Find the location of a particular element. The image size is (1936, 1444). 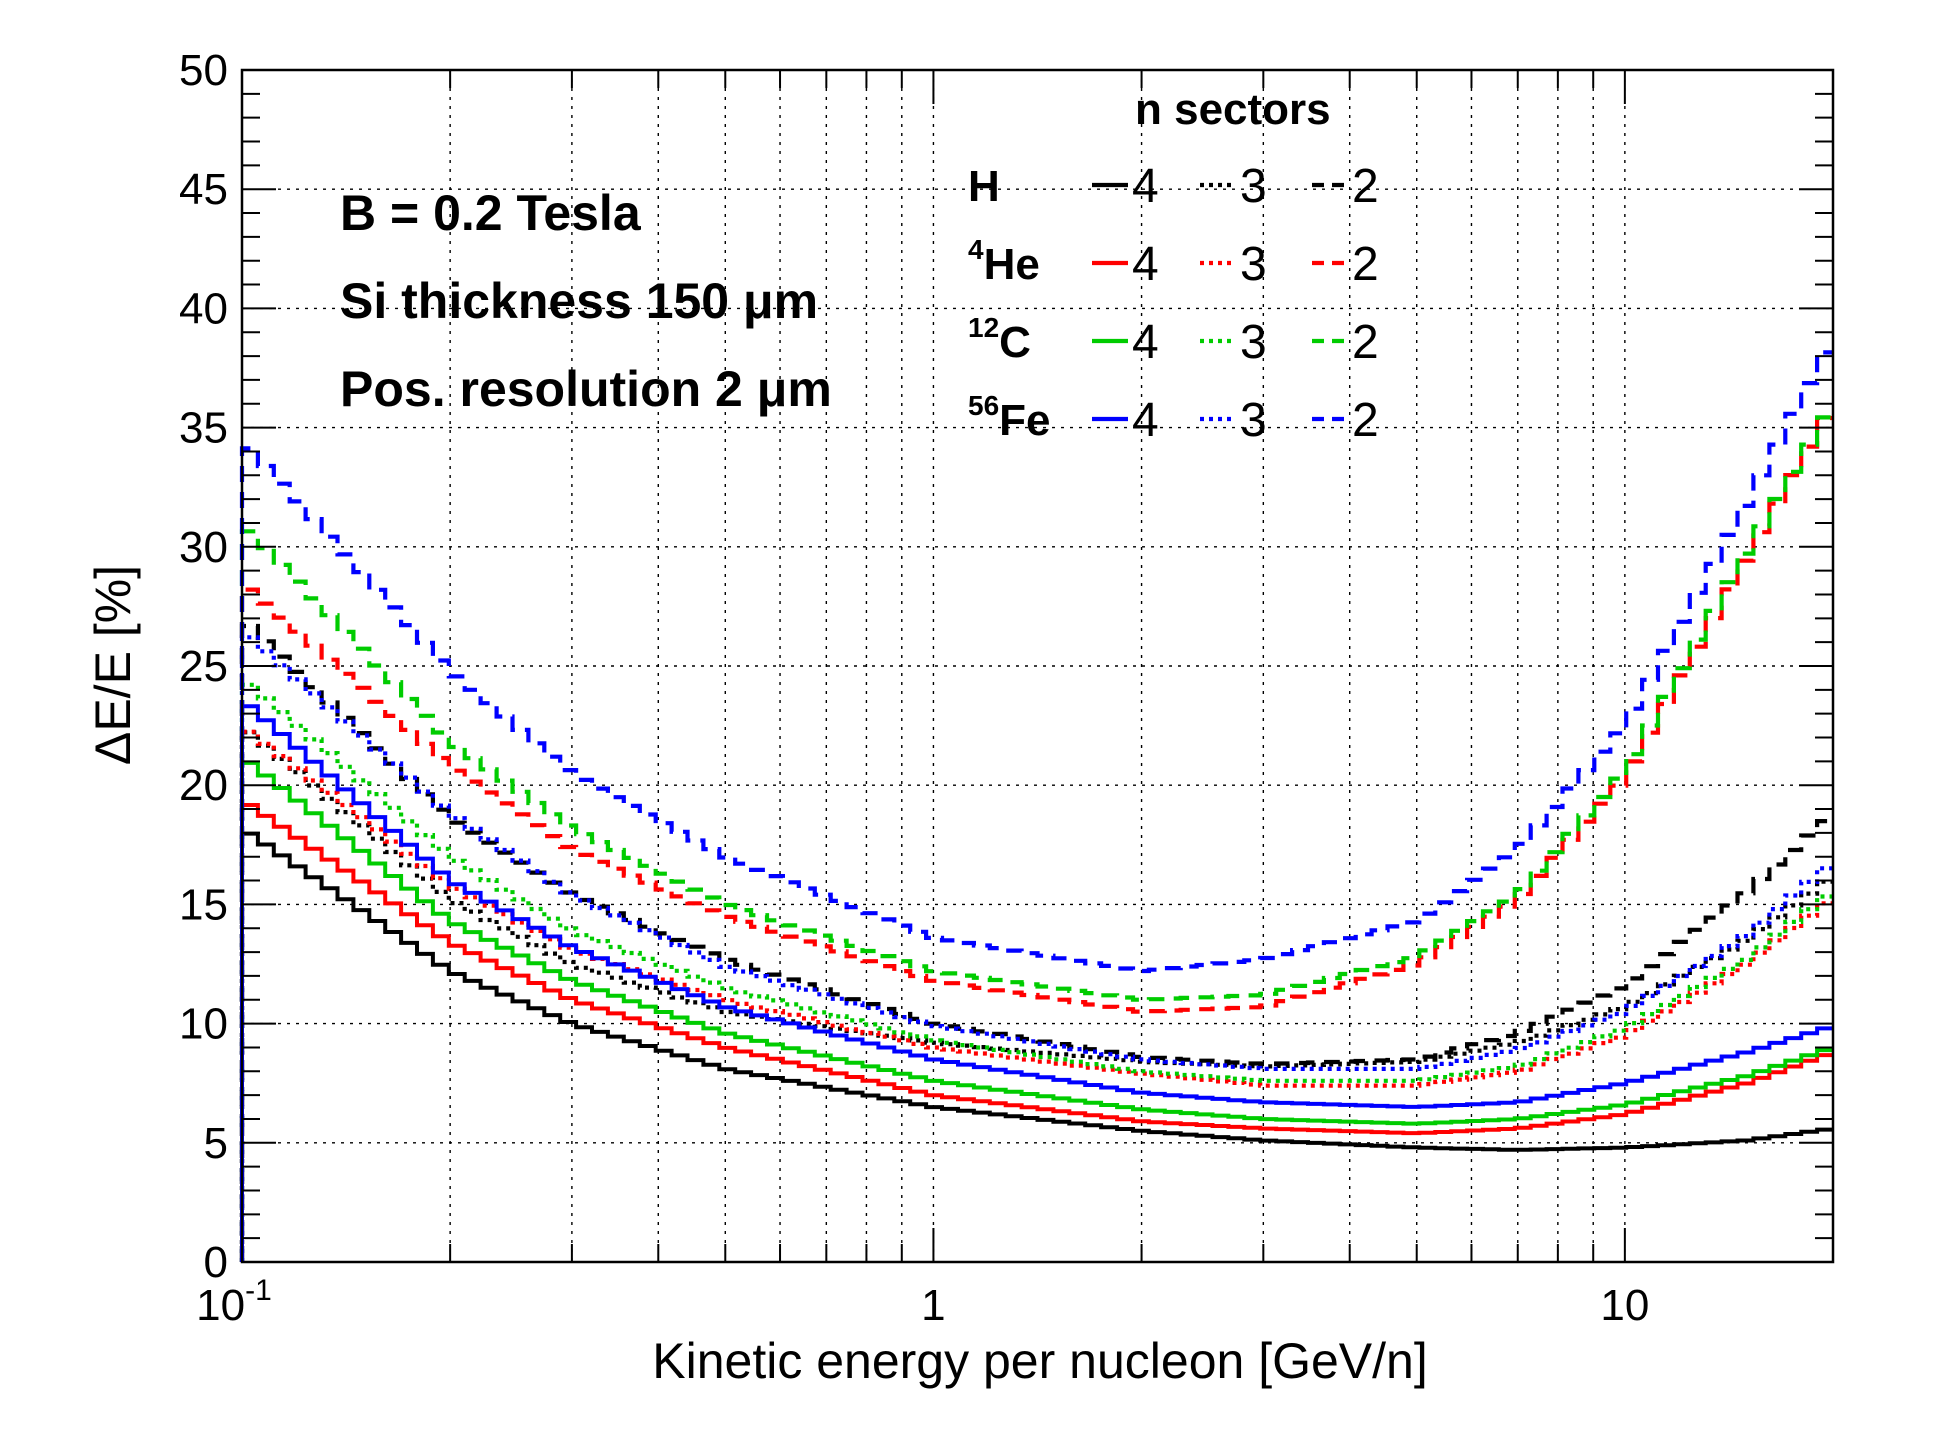

annotation-thickness: Si thickness 150 μm is located at coordinates (579, 301).